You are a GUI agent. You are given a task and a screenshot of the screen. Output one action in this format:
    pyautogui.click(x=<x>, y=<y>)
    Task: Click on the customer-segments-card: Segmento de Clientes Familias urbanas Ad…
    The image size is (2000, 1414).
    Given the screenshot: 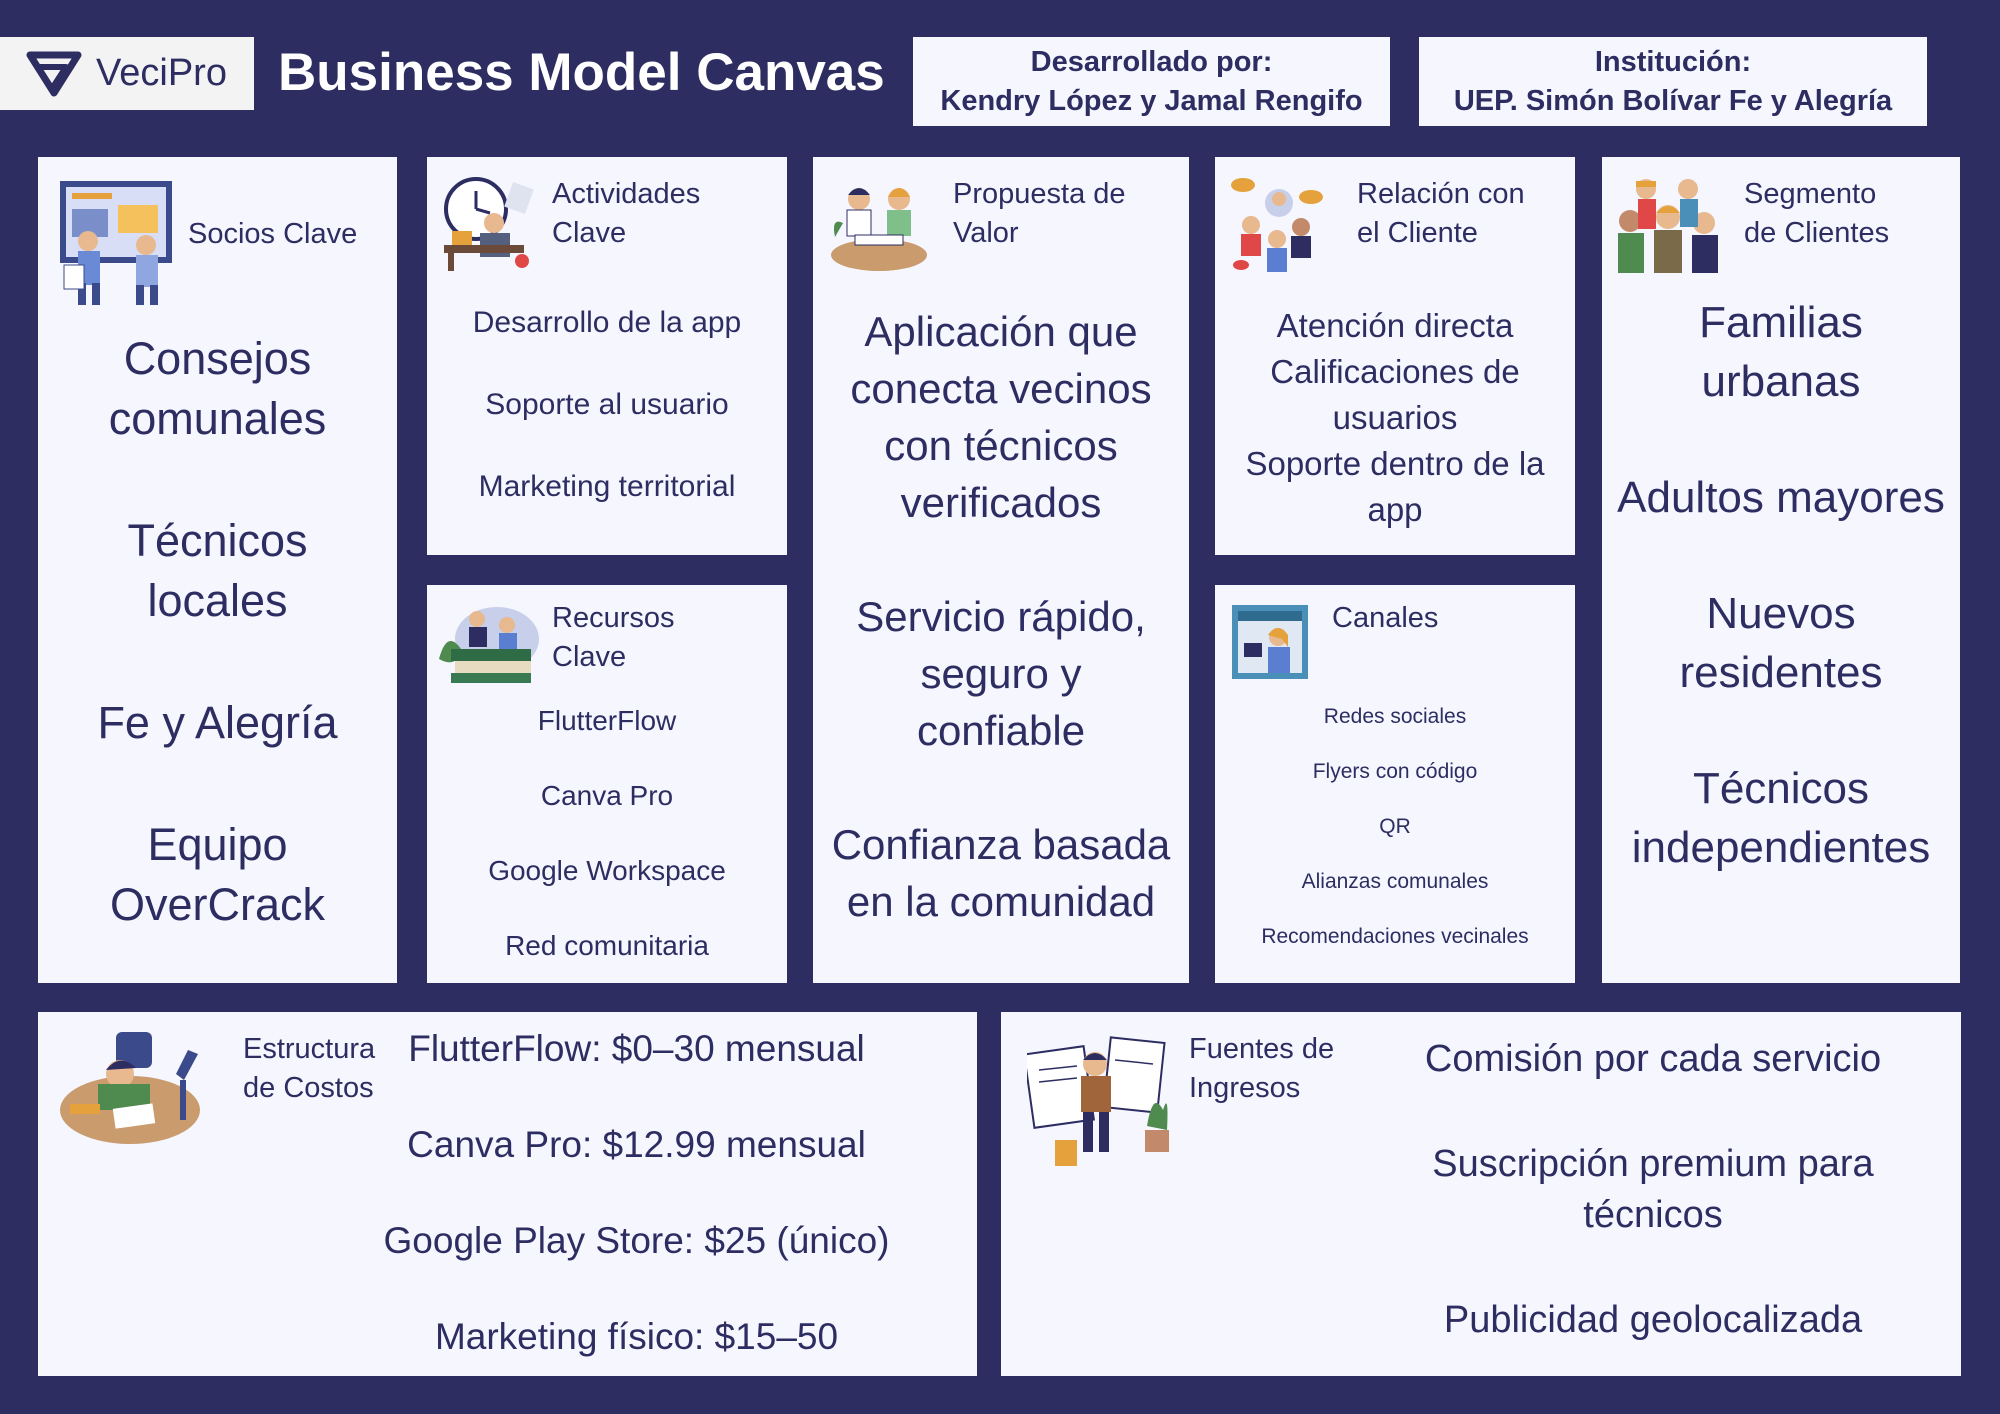 What is the action you would take?
    pyautogui.click(x=1781, y=570)
    